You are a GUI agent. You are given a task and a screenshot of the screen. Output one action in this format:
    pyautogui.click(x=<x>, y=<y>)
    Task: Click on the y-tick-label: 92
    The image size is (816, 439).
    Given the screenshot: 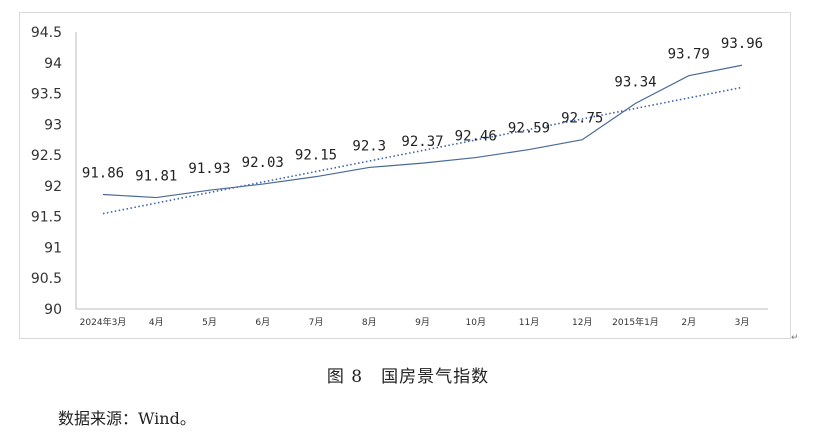 What is the action you would take?
    pyautogui.click(x=53, y=187)
    